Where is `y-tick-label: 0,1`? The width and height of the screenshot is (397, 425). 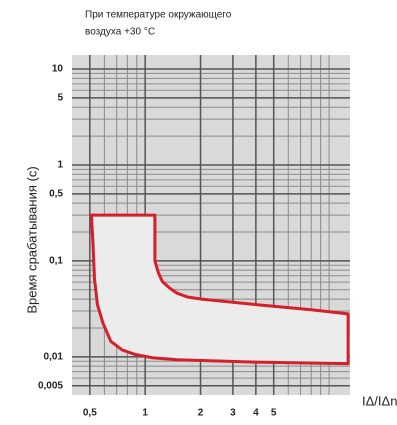
y-tick-label: 0,1 is located at coordinates (56, 261).